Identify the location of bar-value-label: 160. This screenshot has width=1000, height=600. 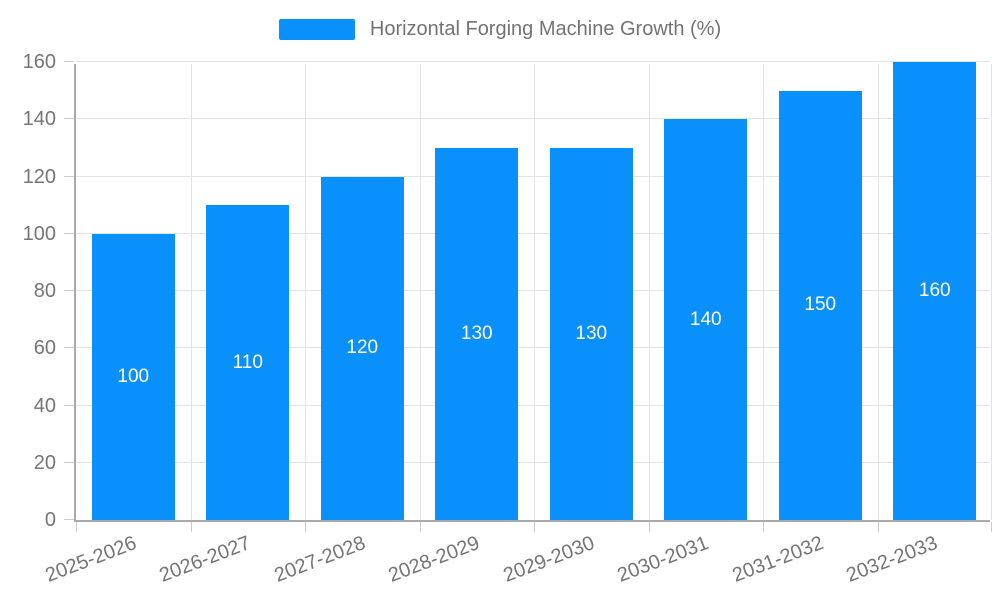
(934, 290).